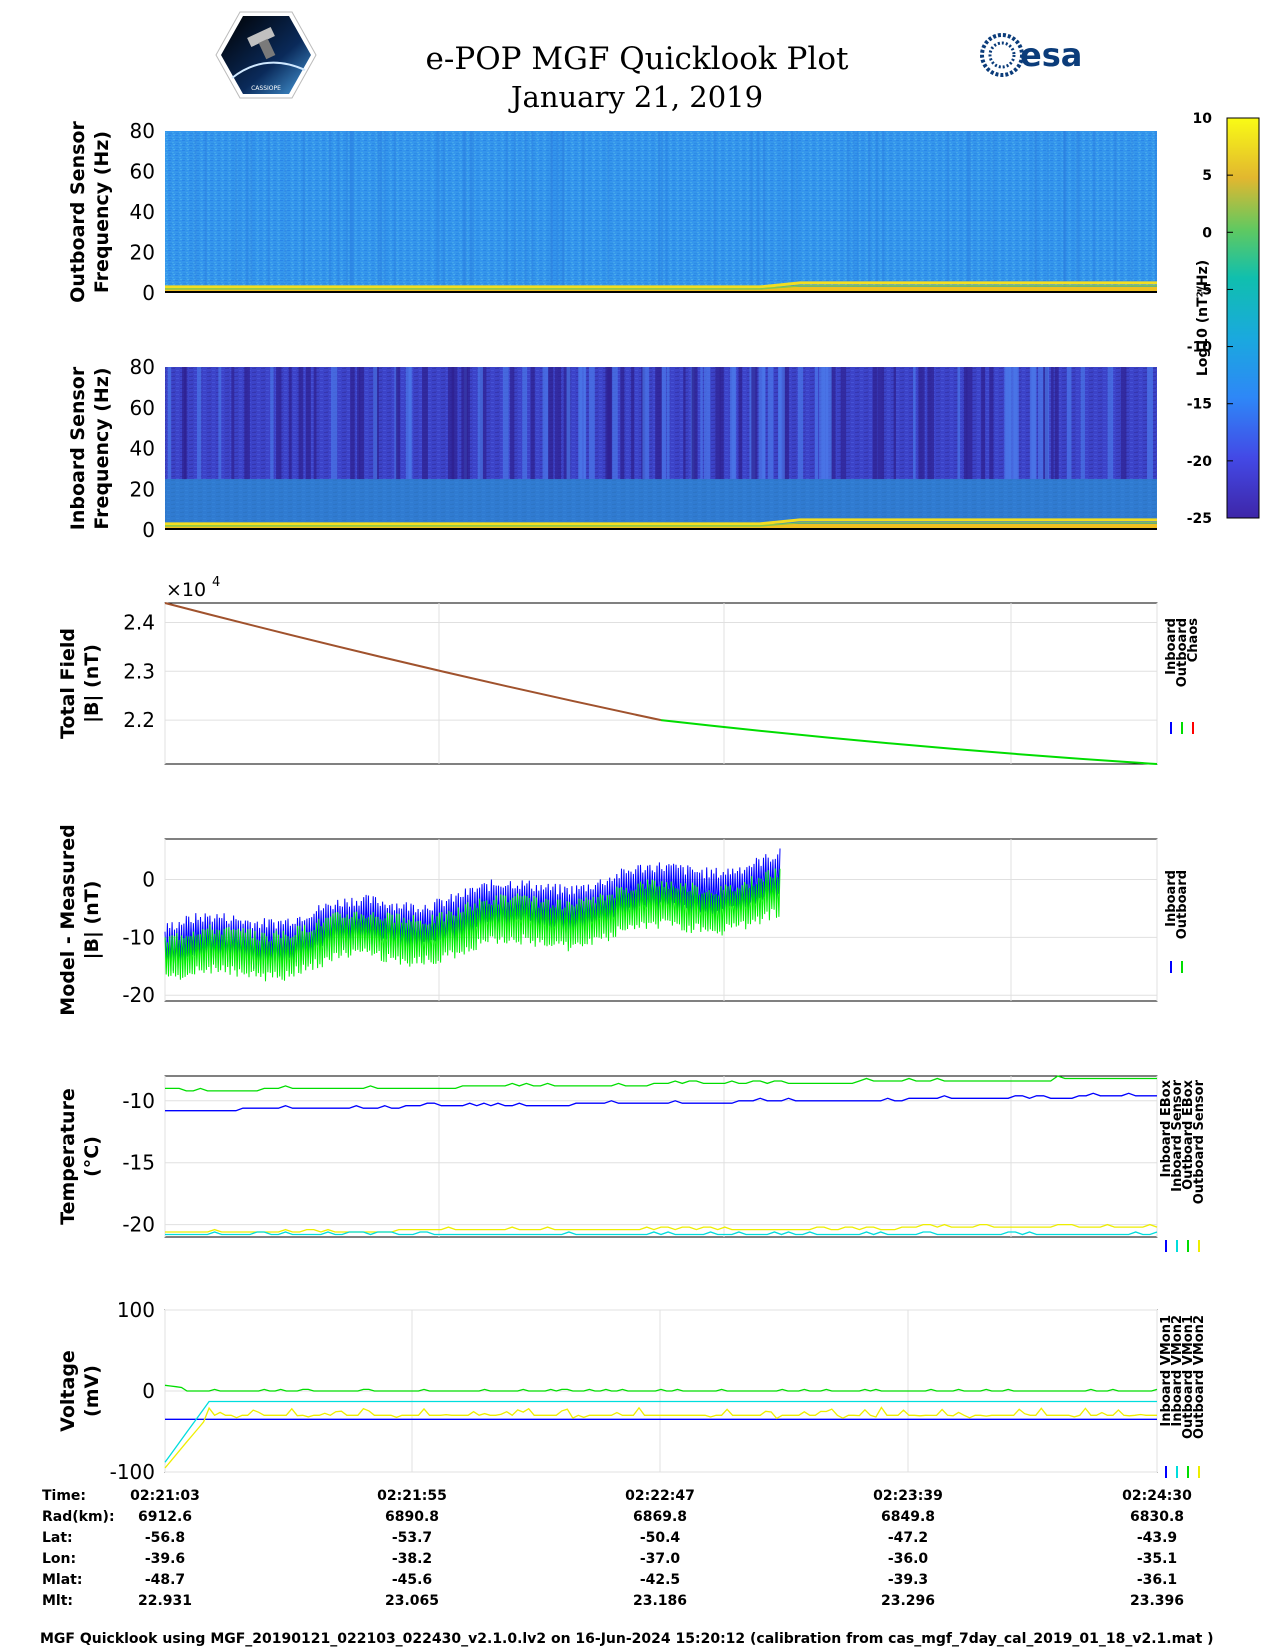 This screenshot has width=1275, height=1650. Describe the element at coordinates (612, 448) in the screenshot. I see `panel-inboard-spectrogram: 0 20 40 60 80 Inboard Sensor Frequency (Hz)` at that location.